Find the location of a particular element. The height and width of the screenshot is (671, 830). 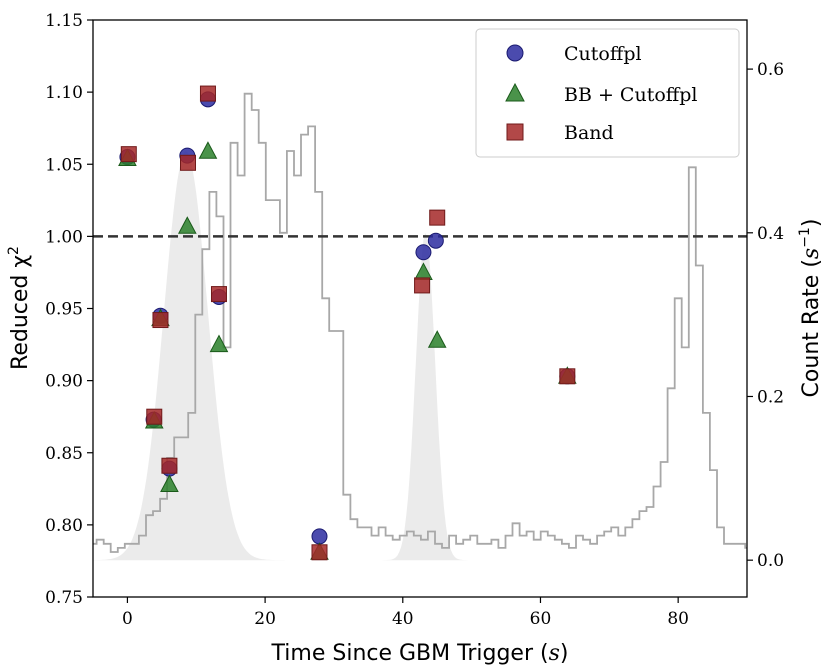

y-tick-label: 1.05 is located at coordinates (64, 165).